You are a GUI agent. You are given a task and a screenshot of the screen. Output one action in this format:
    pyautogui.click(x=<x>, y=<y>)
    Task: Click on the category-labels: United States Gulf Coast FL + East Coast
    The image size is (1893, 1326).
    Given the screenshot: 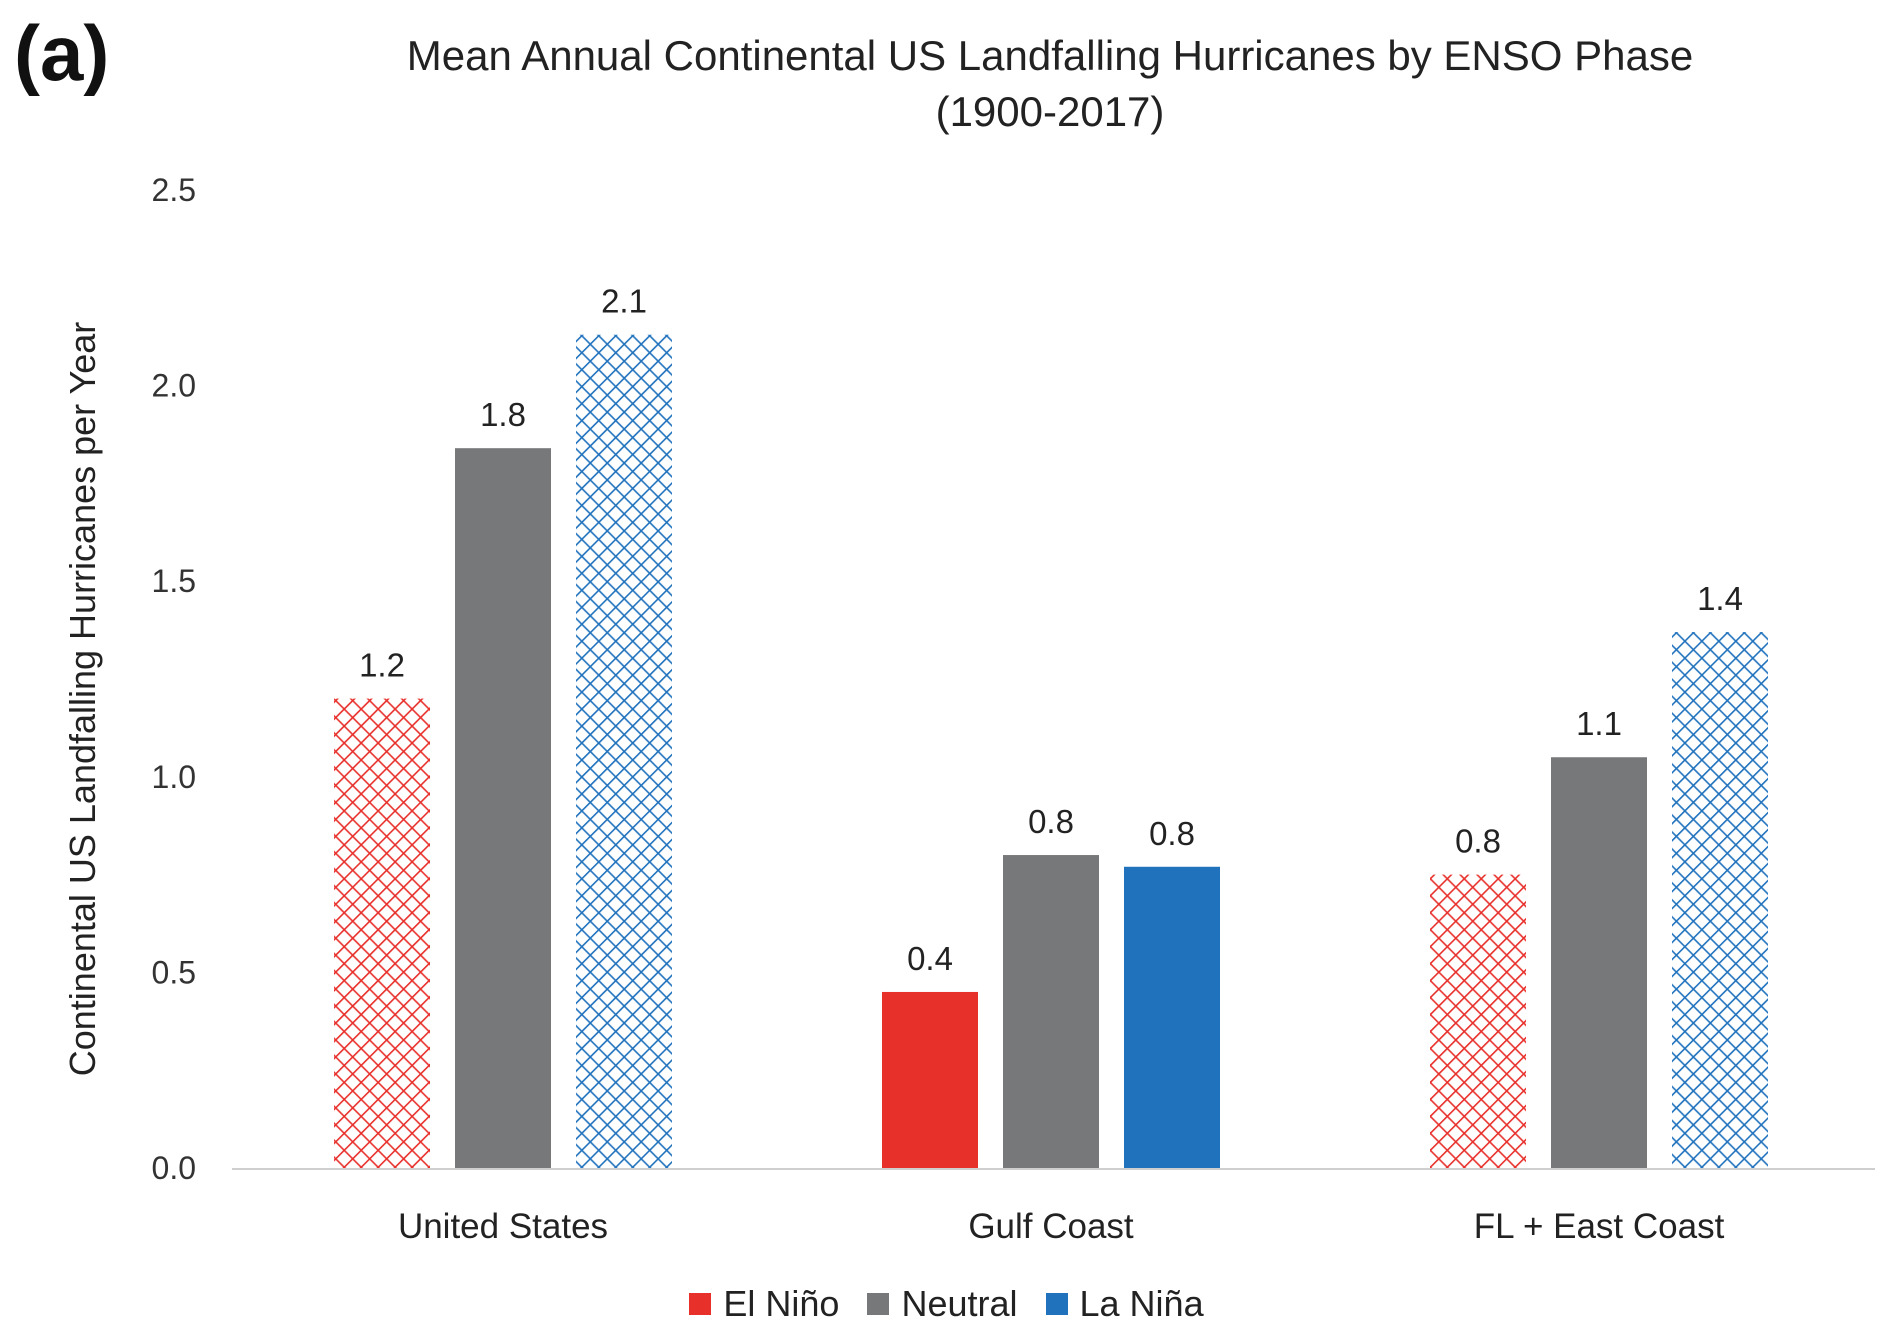 What is the action you would take?
    pyautogui.click(x=1061, y=1226)
    